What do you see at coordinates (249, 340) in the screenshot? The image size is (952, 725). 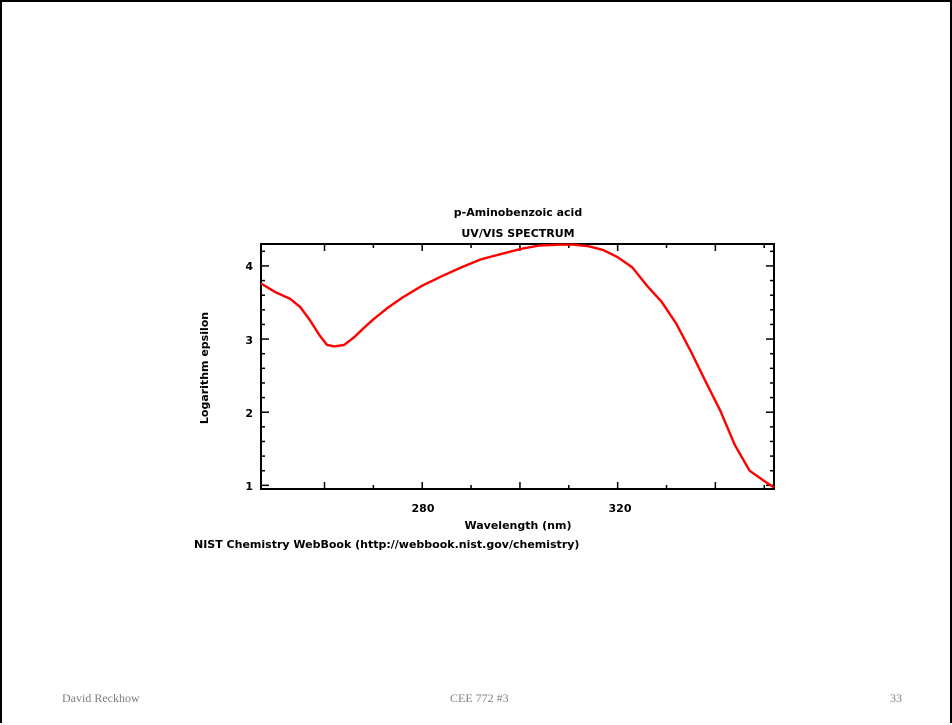 I see `y-tick-label-3: 3` at bounding box center [249, 340].